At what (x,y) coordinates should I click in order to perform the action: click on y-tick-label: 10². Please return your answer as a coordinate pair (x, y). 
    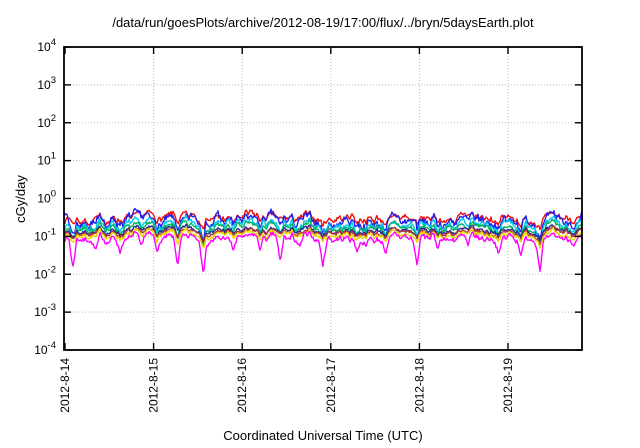
    Looking at the image, I should click on (46, 121).